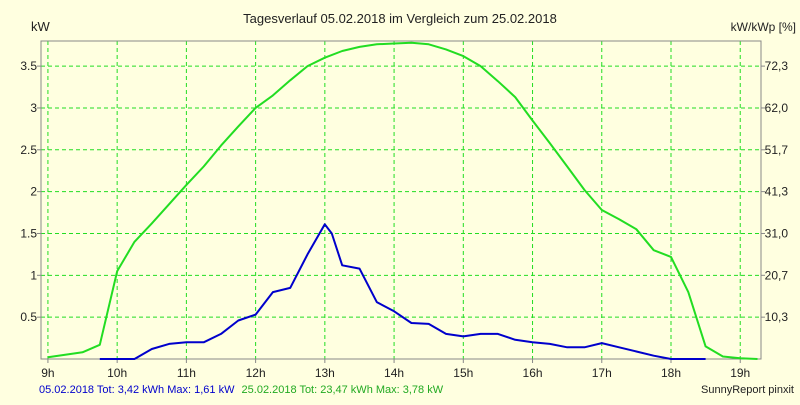 This screenshot has width=800, height=405. Describe the element at coordinates (117, 373) in the screenshot. I see `x-tick-label: 10h` at that location.